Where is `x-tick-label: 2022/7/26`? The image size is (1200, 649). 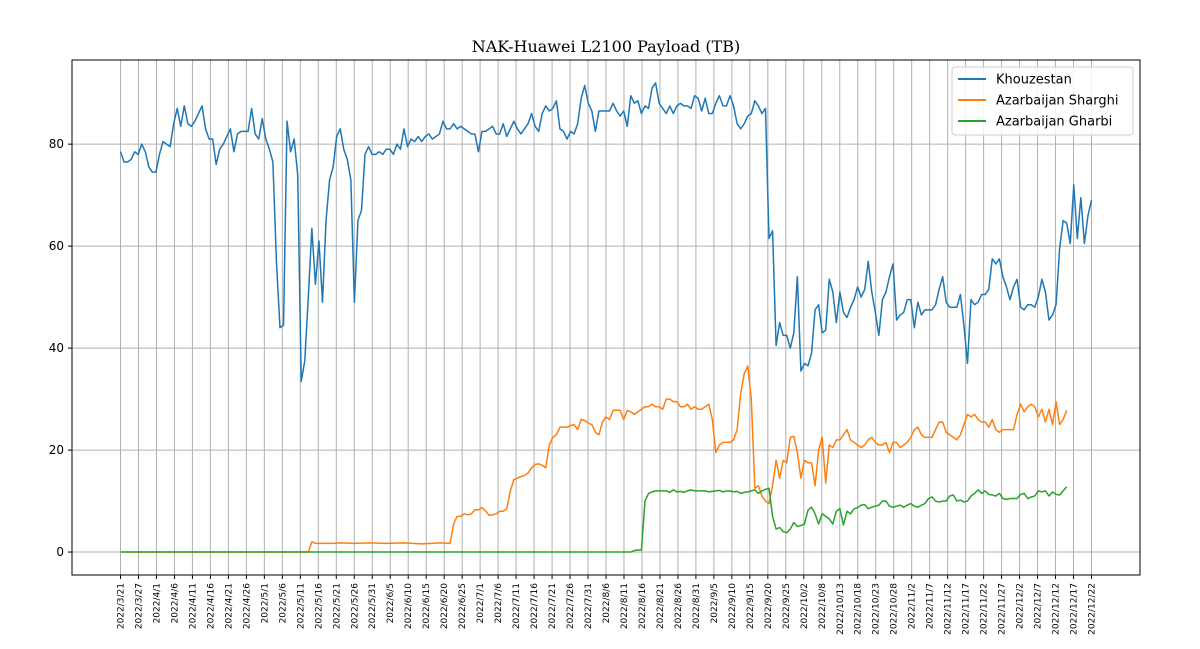
x-tick-label: 2022/7/26 is located at coordinates (571, 606).